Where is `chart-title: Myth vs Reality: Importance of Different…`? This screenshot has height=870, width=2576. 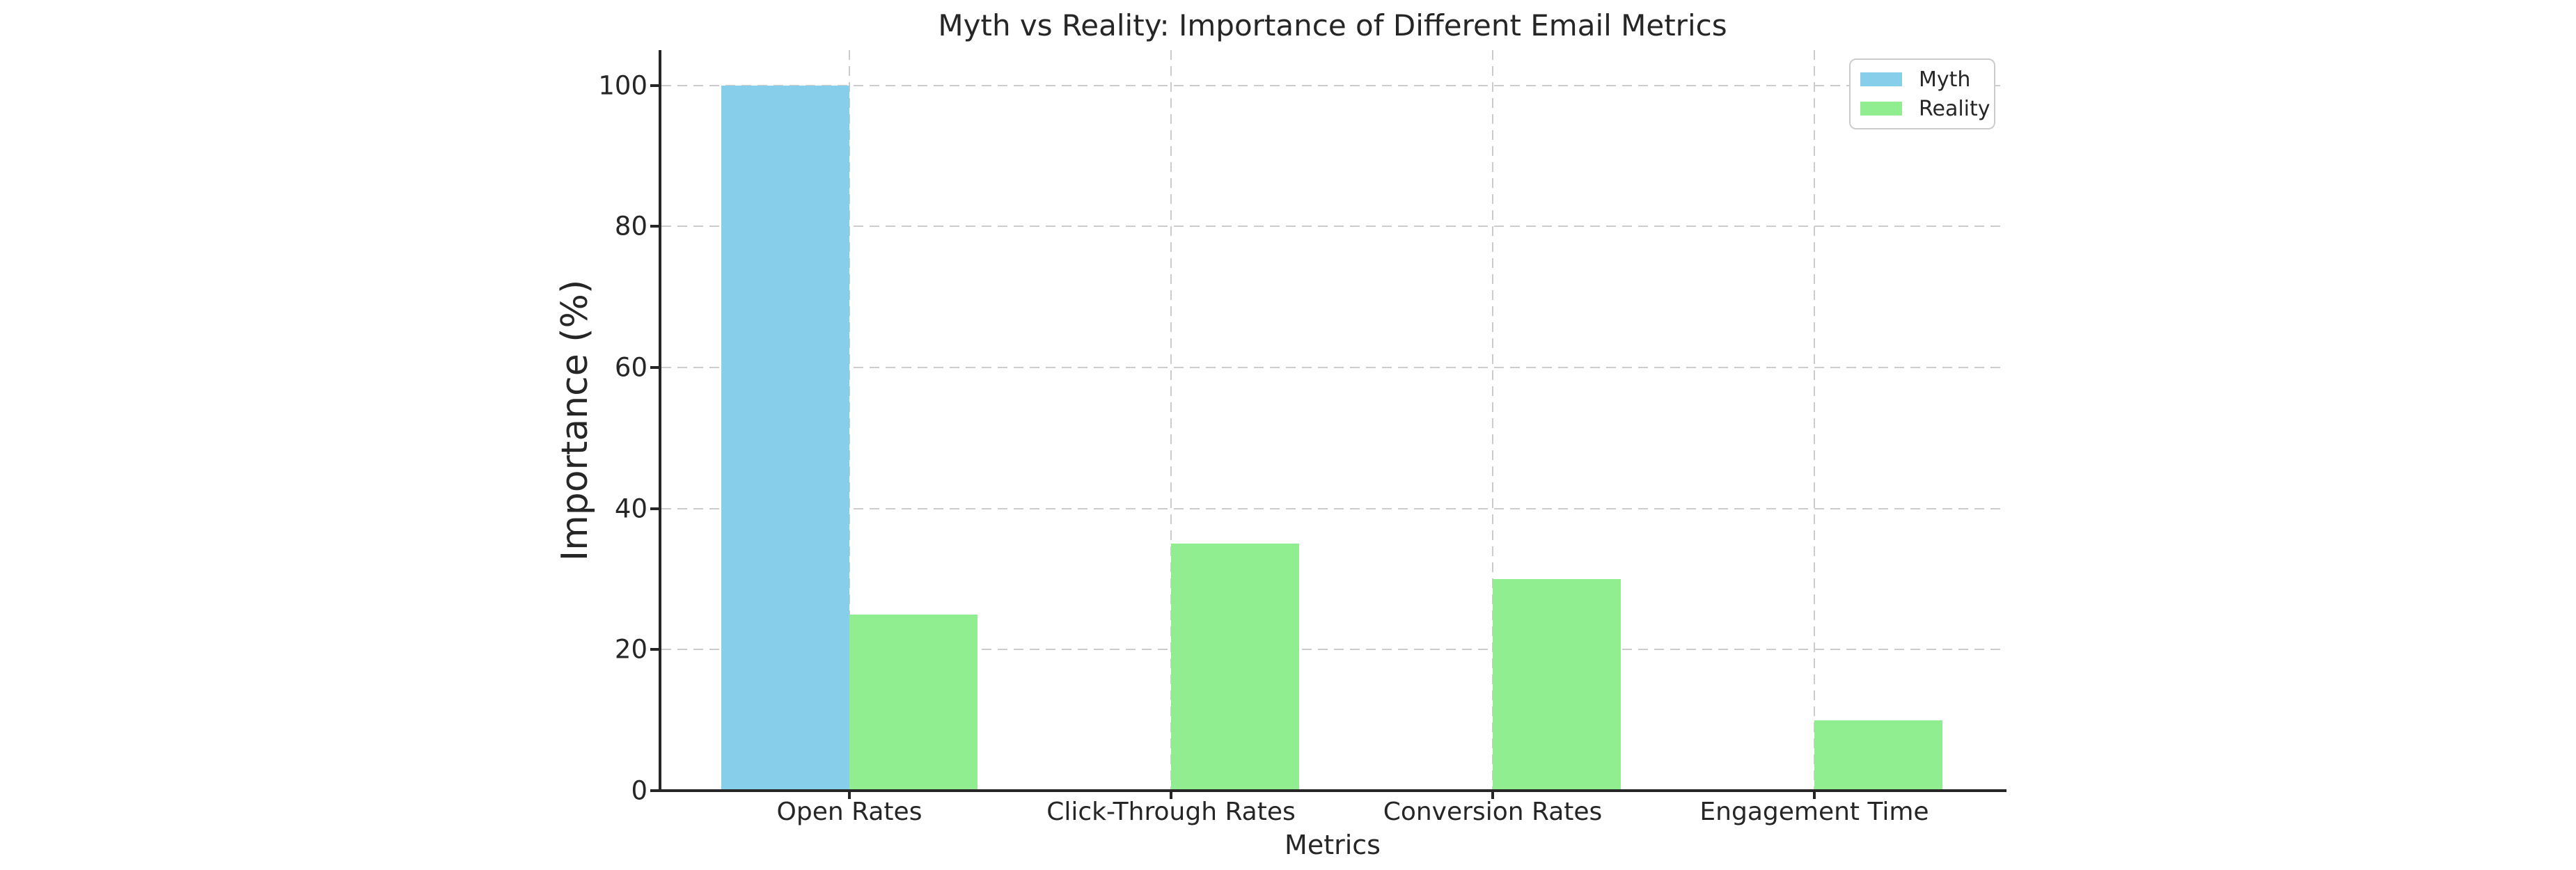 chart-title: Myth vs Reality: Importance of Different… is located at coordinates (1332, 25).